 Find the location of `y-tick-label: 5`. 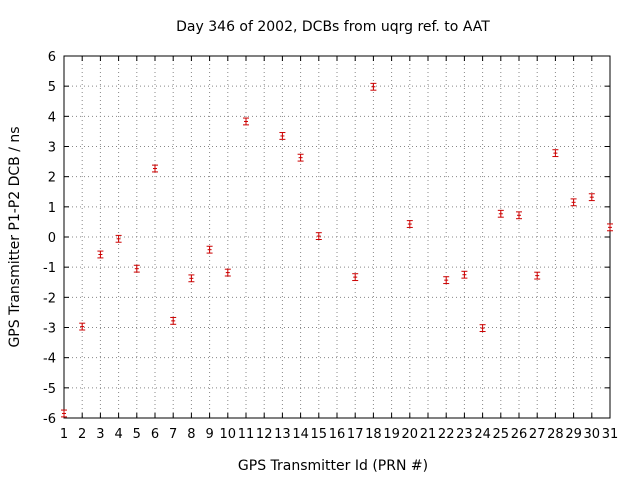

y-tick-label: 5 is located at coordinates (52, 87).